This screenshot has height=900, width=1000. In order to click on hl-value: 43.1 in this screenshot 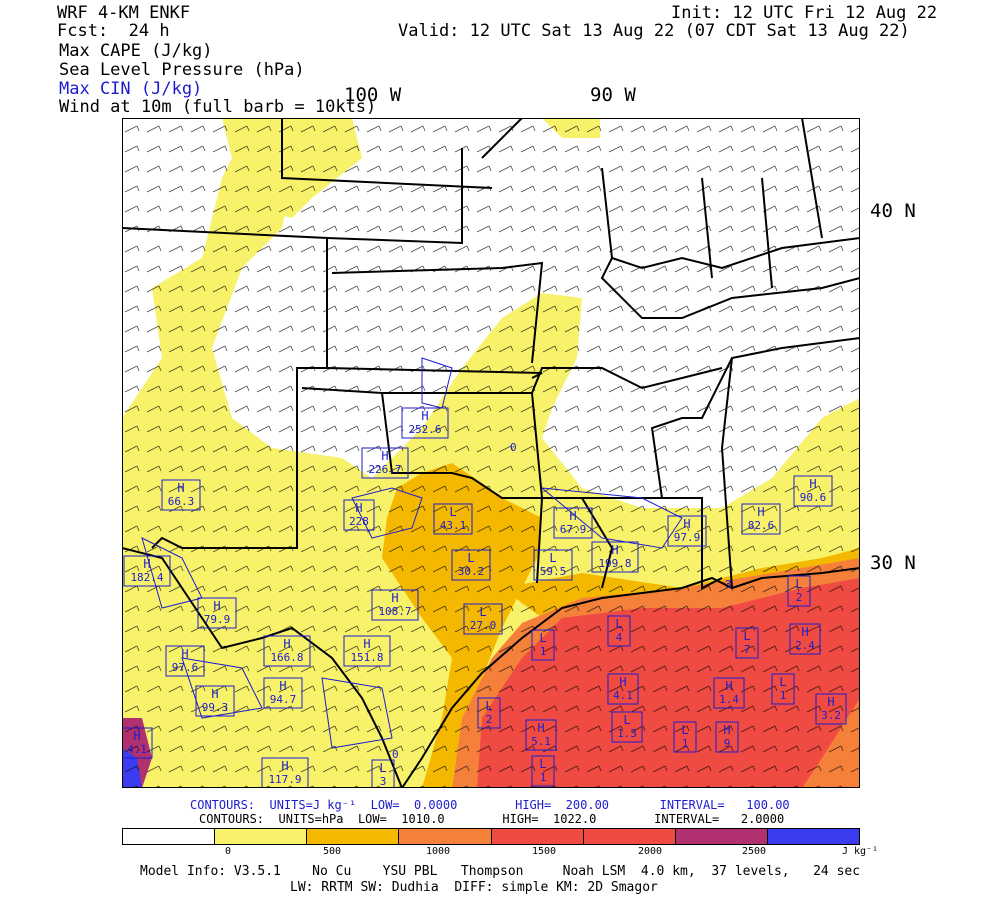, I will do `click(453, 525)`.